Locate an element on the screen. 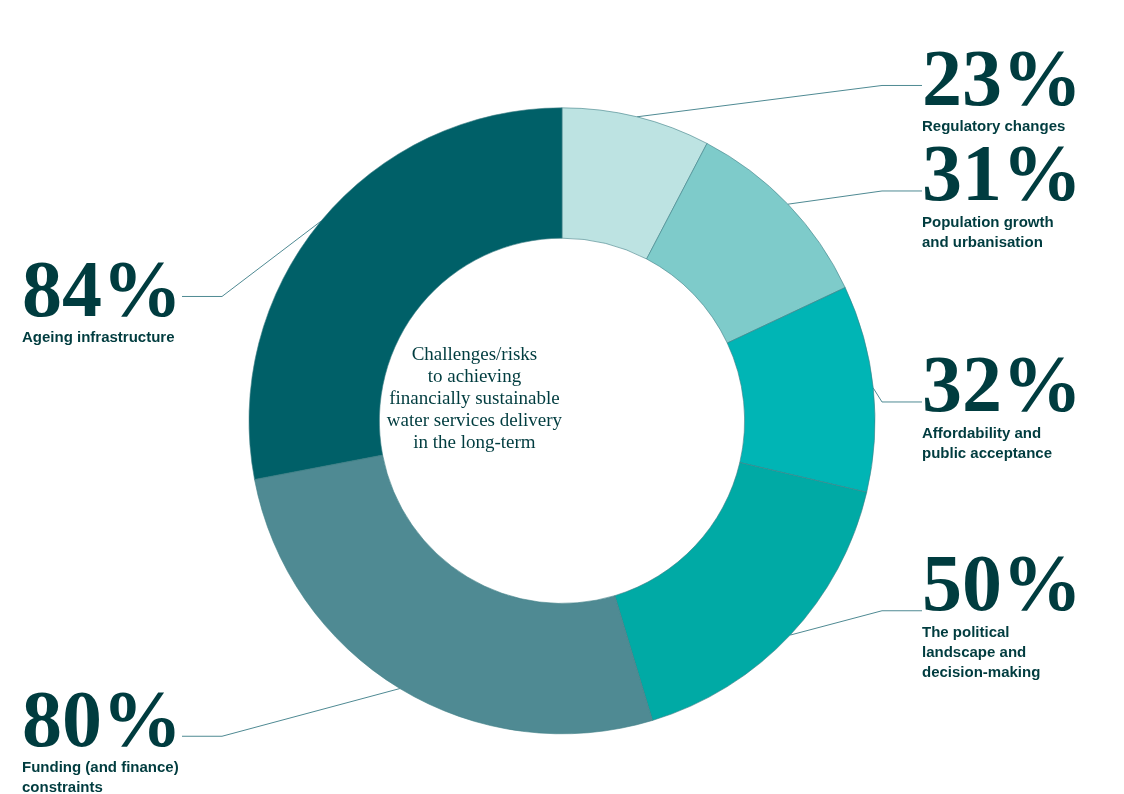 This screenshot has height=794, width=1124. slice-label: Population growth and urbanisation is located at coordinates (988, 231).